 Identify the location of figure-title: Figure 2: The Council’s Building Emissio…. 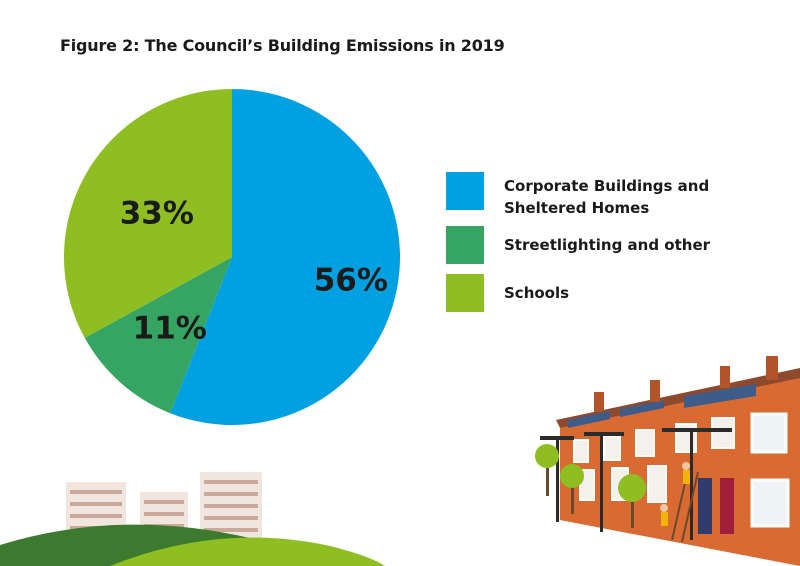
(282, 45).